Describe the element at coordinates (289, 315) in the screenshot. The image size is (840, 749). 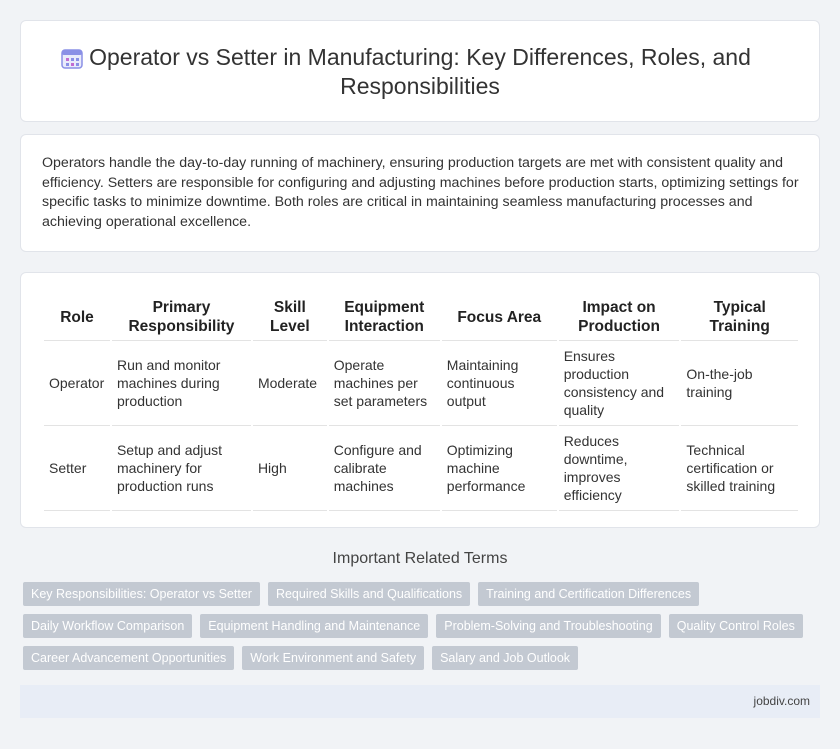
I see `header-skill-level: Skill Level` at that location.